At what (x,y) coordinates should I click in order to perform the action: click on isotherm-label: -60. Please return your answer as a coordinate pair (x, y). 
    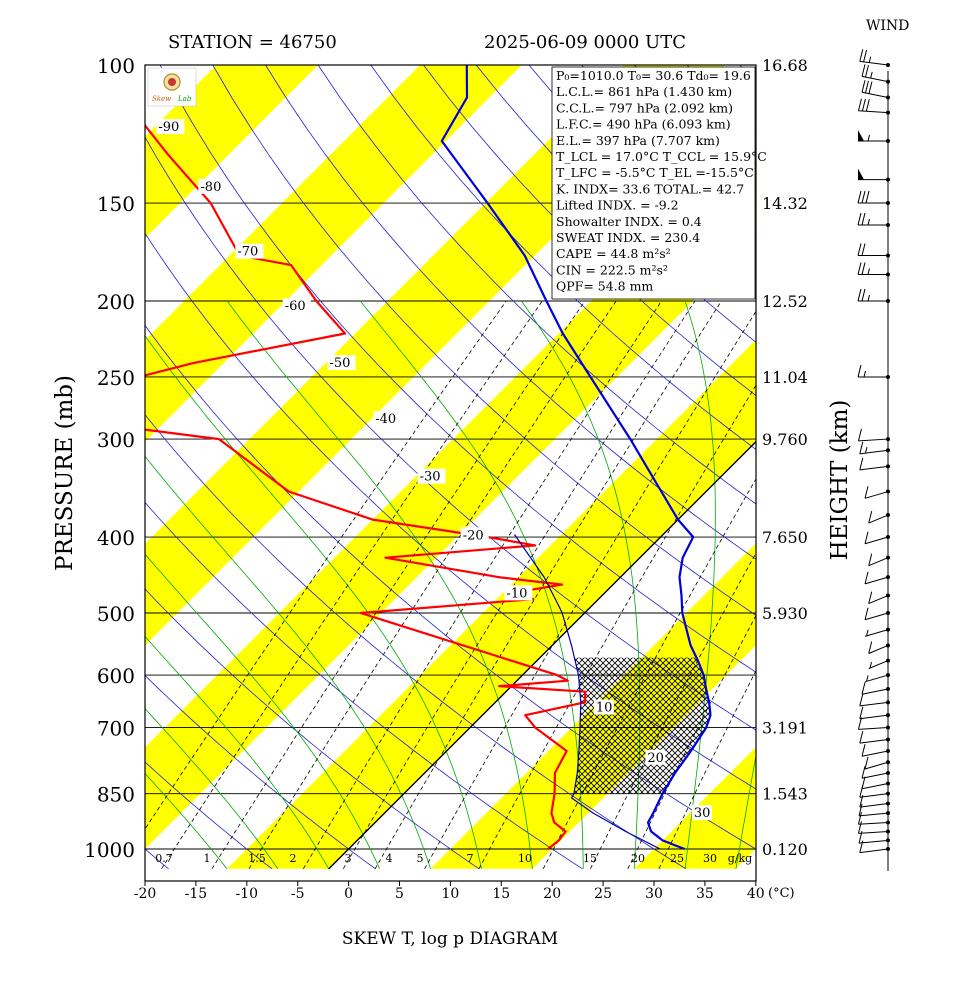
    Looking at the image, I should click on (295, 306).